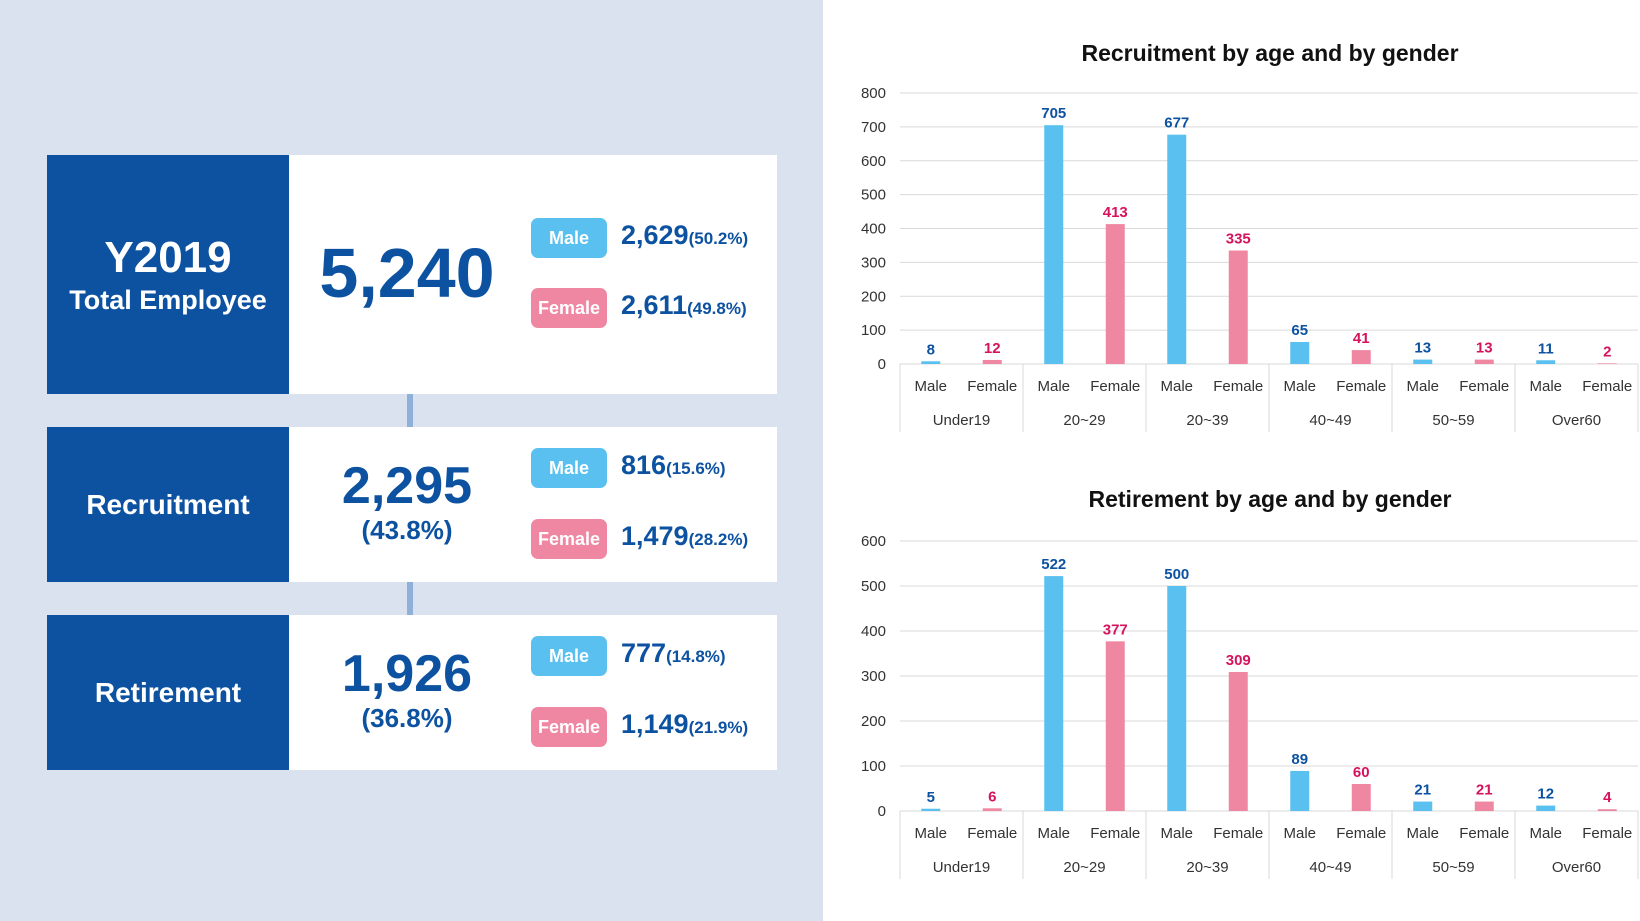  Describe the element at coordinates (407, 273) in the screenshot. I see `total-employee-value: 5,240` at that location.